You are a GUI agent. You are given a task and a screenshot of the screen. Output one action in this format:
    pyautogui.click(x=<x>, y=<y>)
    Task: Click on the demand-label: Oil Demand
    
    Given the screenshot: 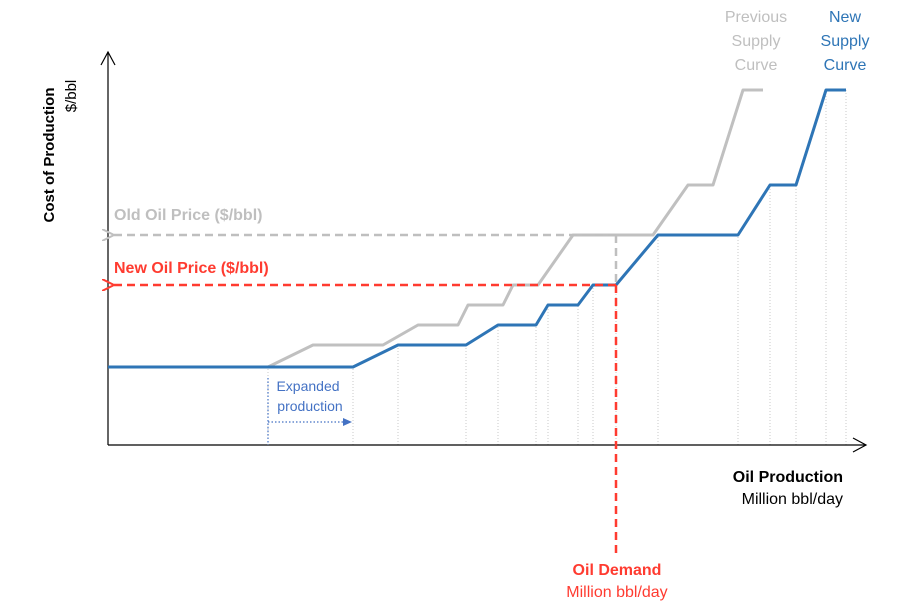 What is the action you would take?
    pyautogui.click(x=617, y=570)
    